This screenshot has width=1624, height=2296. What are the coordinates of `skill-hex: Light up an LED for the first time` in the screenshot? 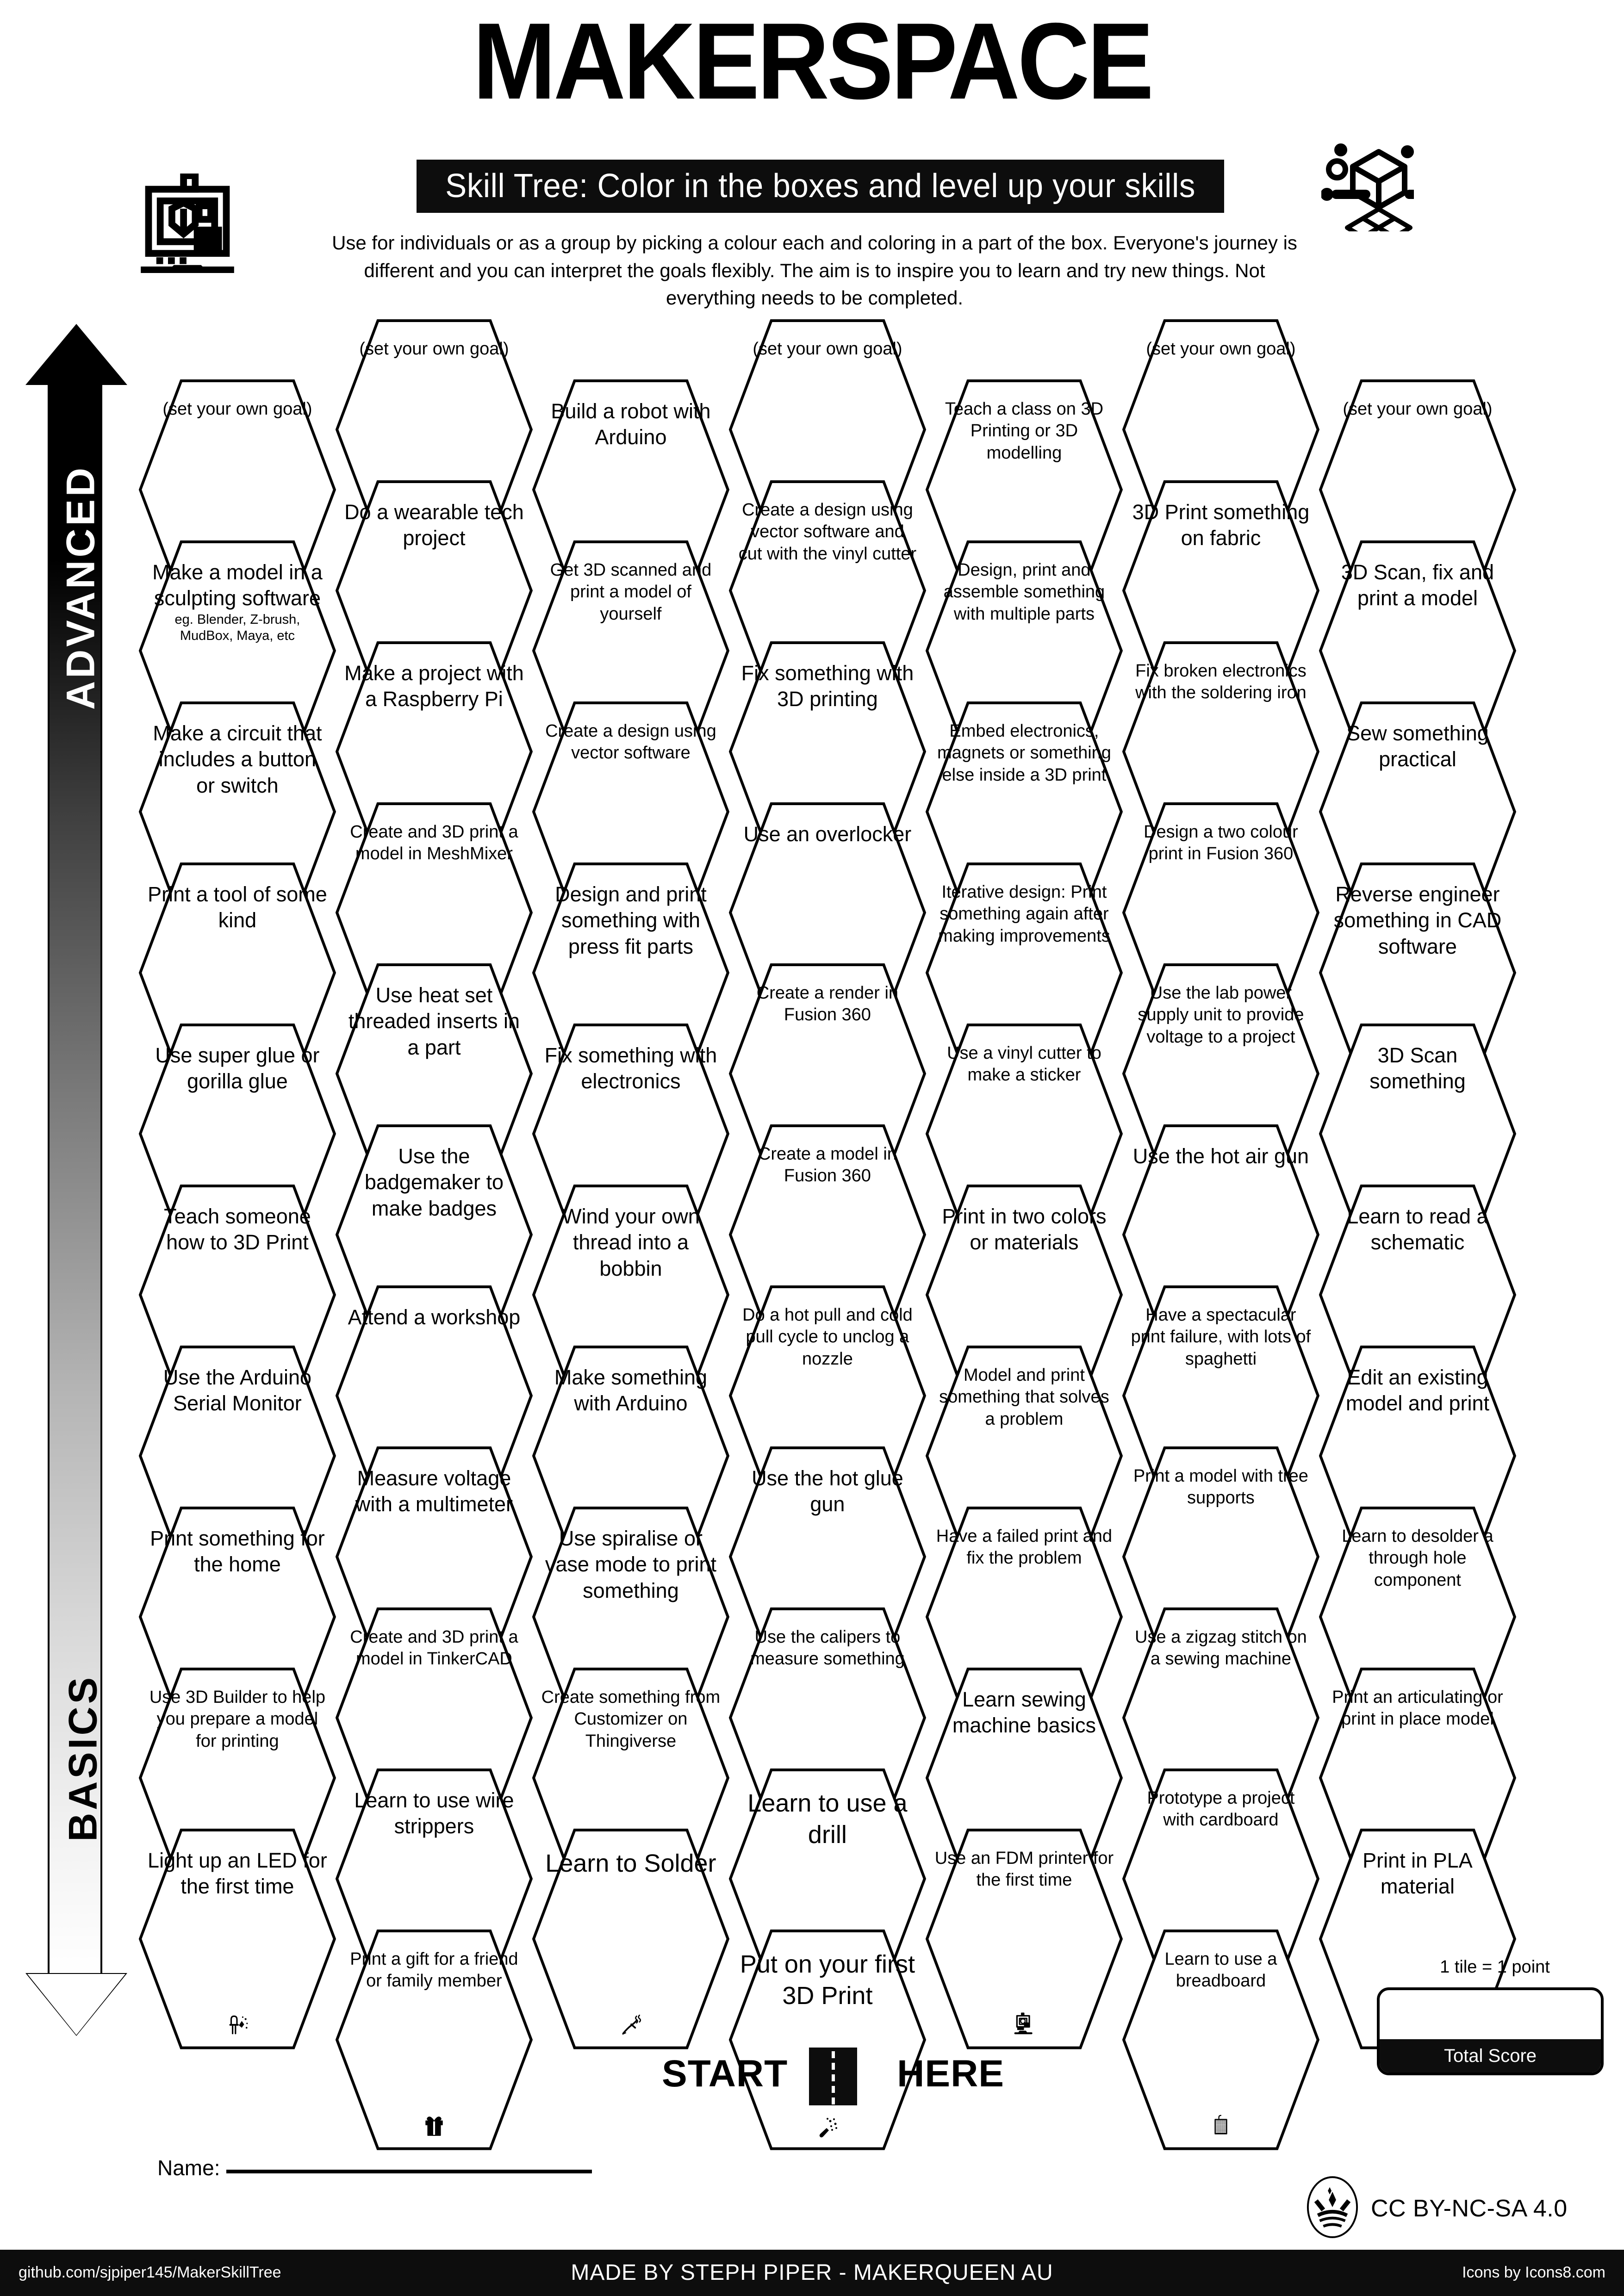 It's located at (237, 1939).